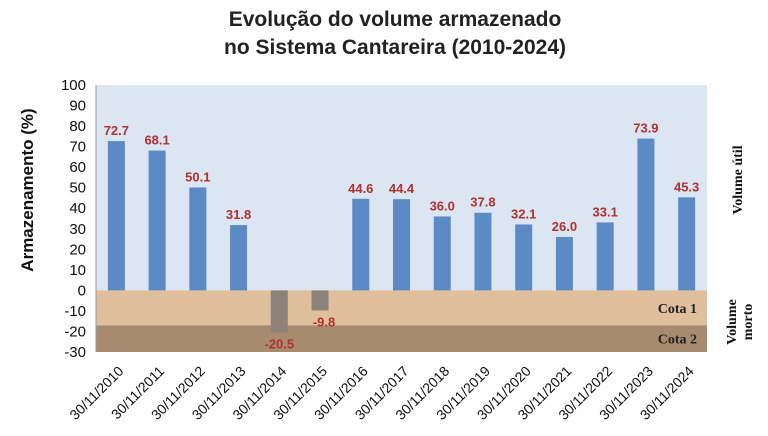 This screenshot has width=768, height=436. Describe the element at coordinates (116, 130) in the screenshot. I see `data-label: 72.7` at that location.